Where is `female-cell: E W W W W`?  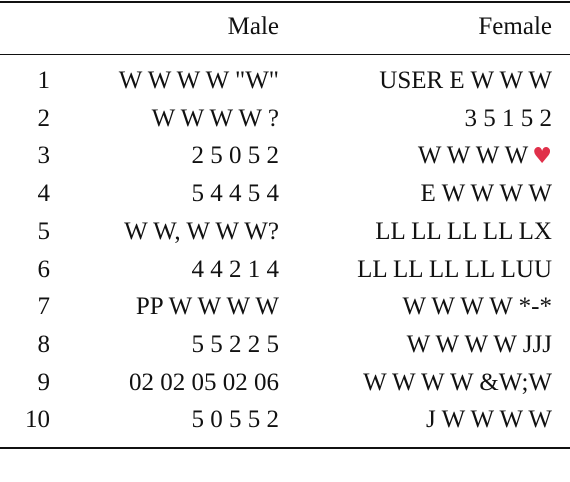 female-cell: E W W W W is located at coordinates (486, 193).